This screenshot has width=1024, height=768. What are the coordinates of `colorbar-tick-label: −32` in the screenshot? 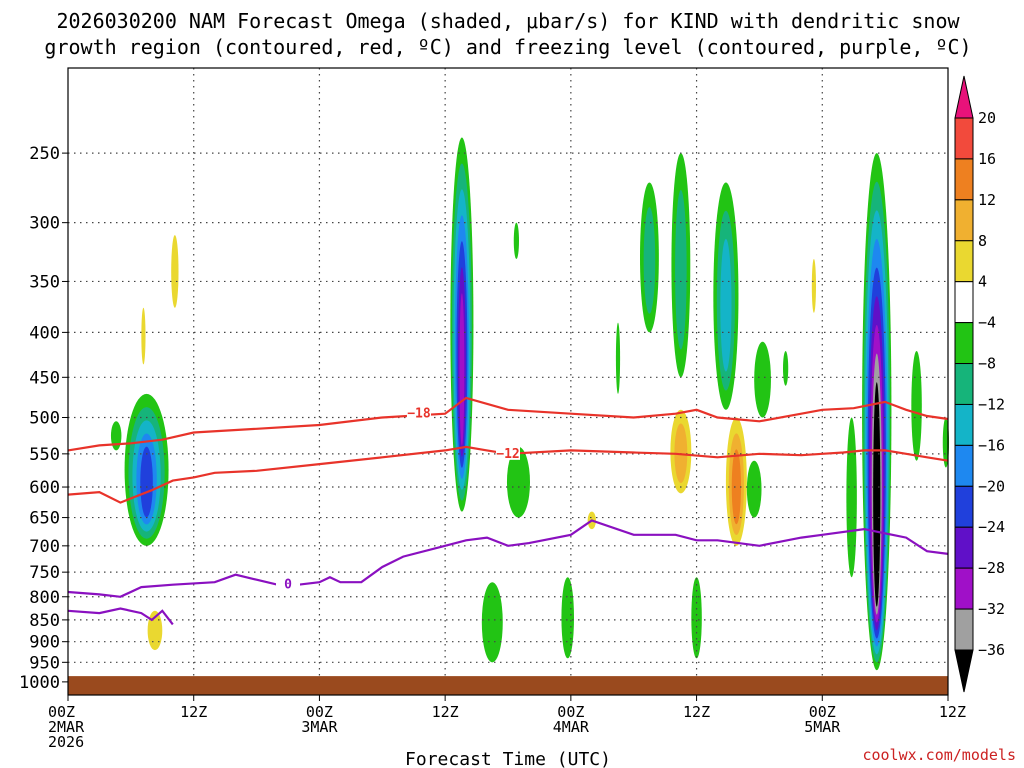 It's located at (991, 609).